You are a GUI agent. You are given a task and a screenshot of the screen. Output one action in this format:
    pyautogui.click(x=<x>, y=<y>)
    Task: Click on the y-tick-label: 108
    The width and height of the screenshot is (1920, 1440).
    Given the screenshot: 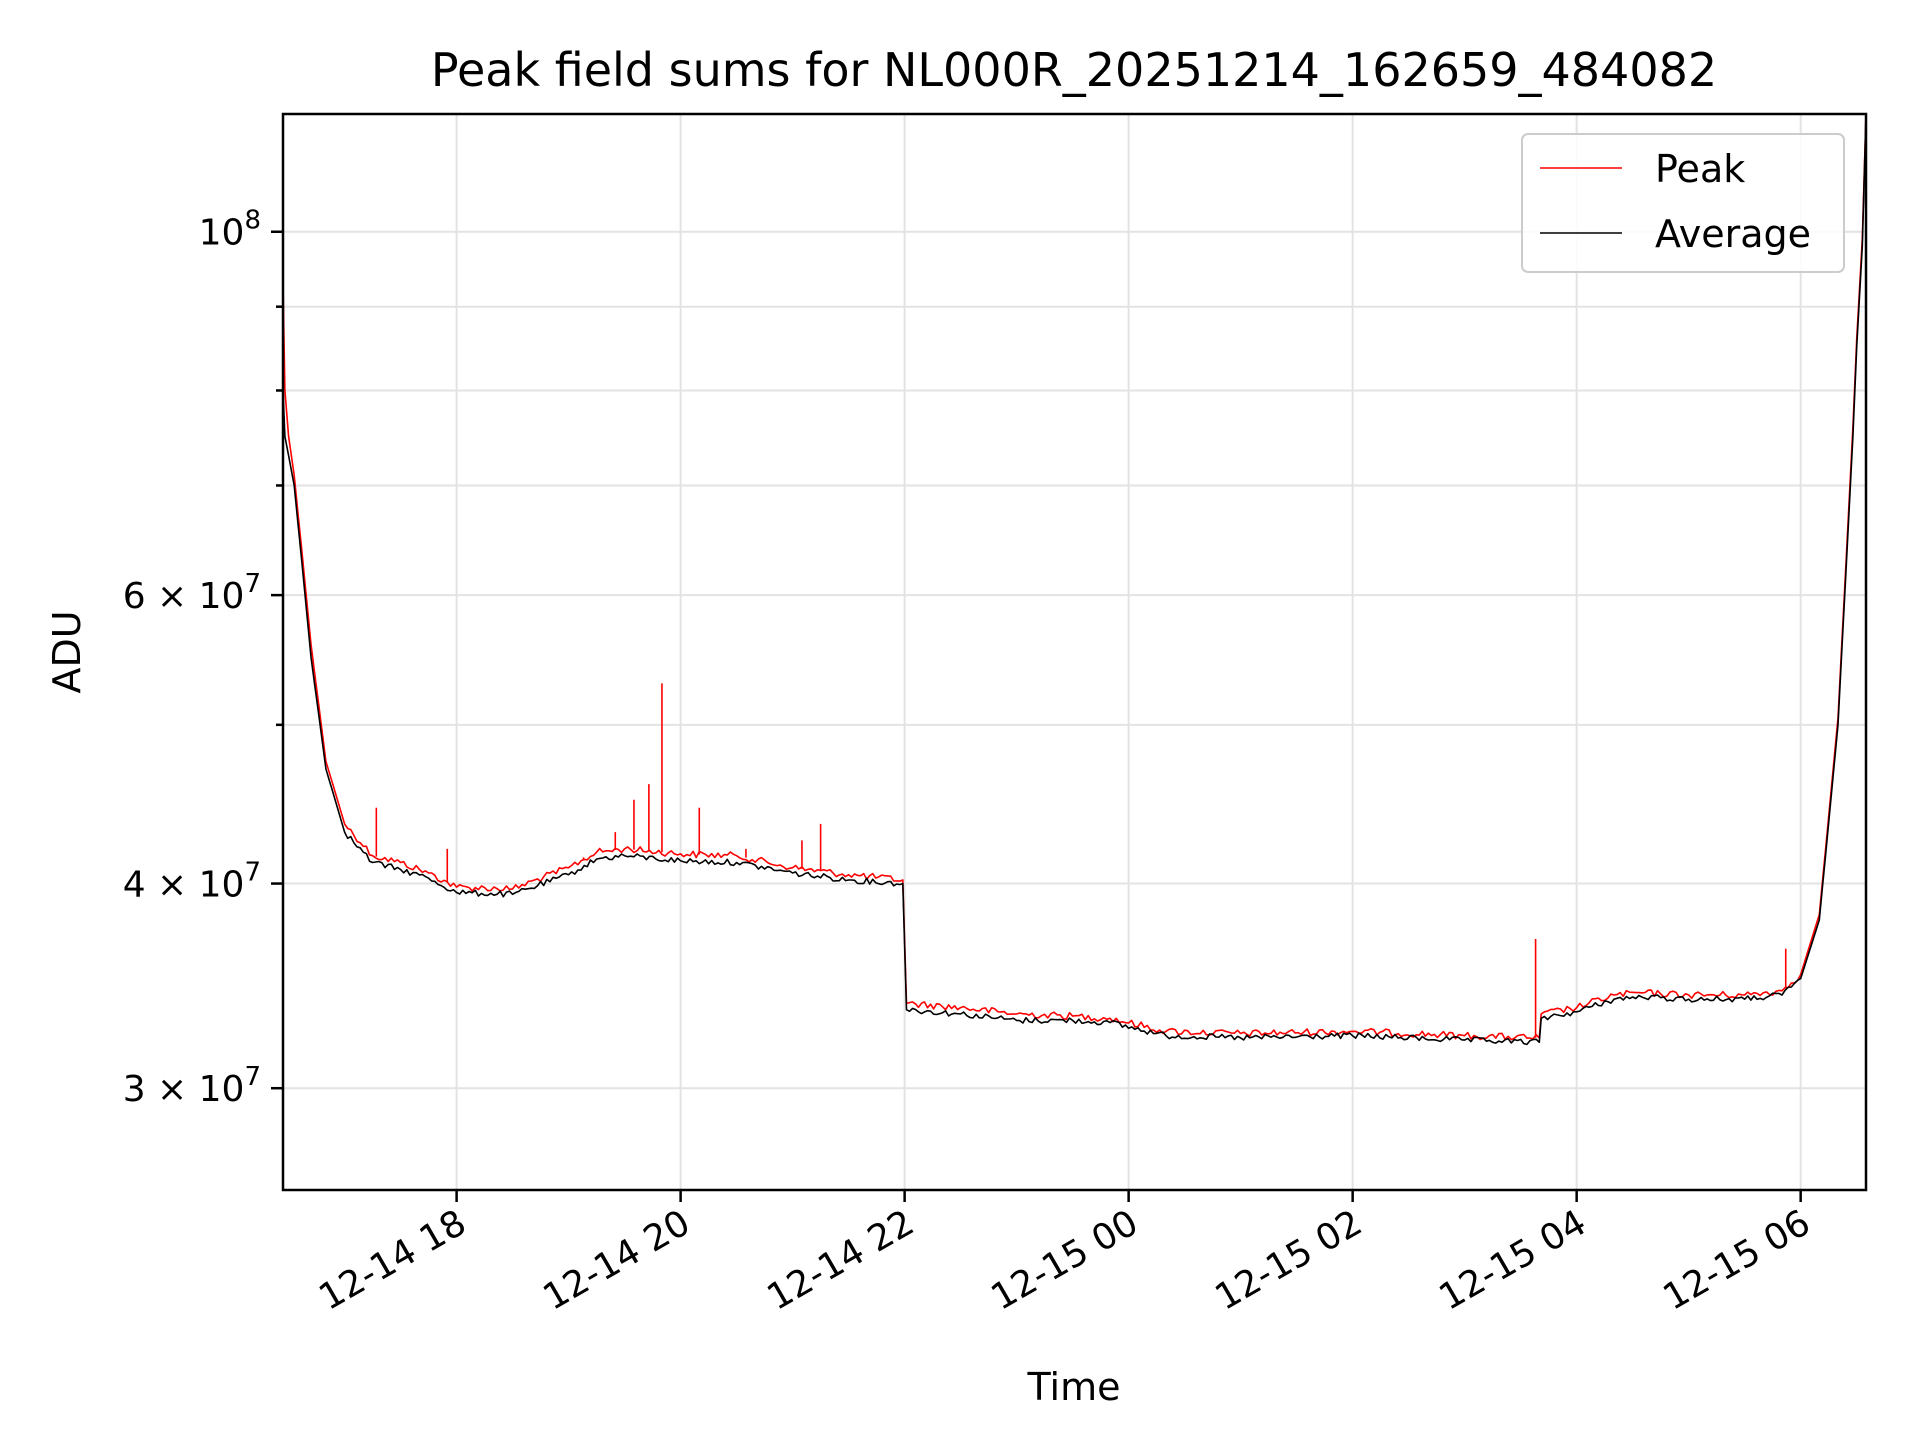 What is the action you would take?
    pyautogui.click(x=230, y=230)
    